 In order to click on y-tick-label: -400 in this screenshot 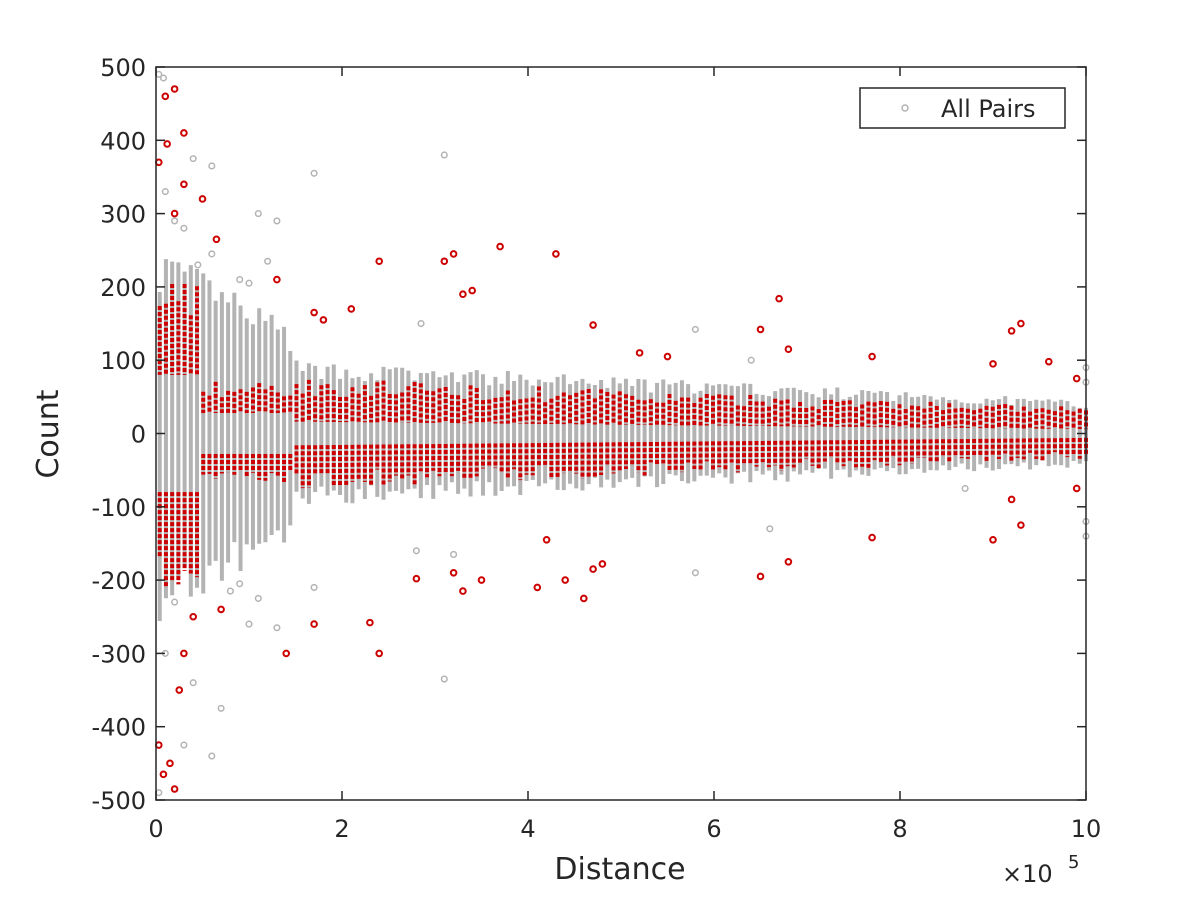, I will do `click(119, 728)`.